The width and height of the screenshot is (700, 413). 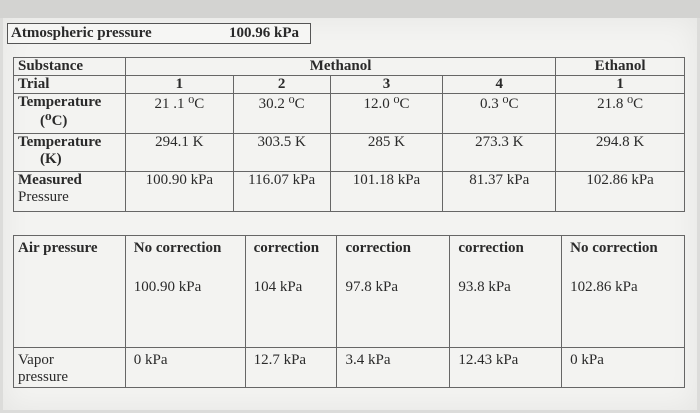 I want to click on air-pressure-cell: No correction 100.90 kPa, so click(x=185, y=291).